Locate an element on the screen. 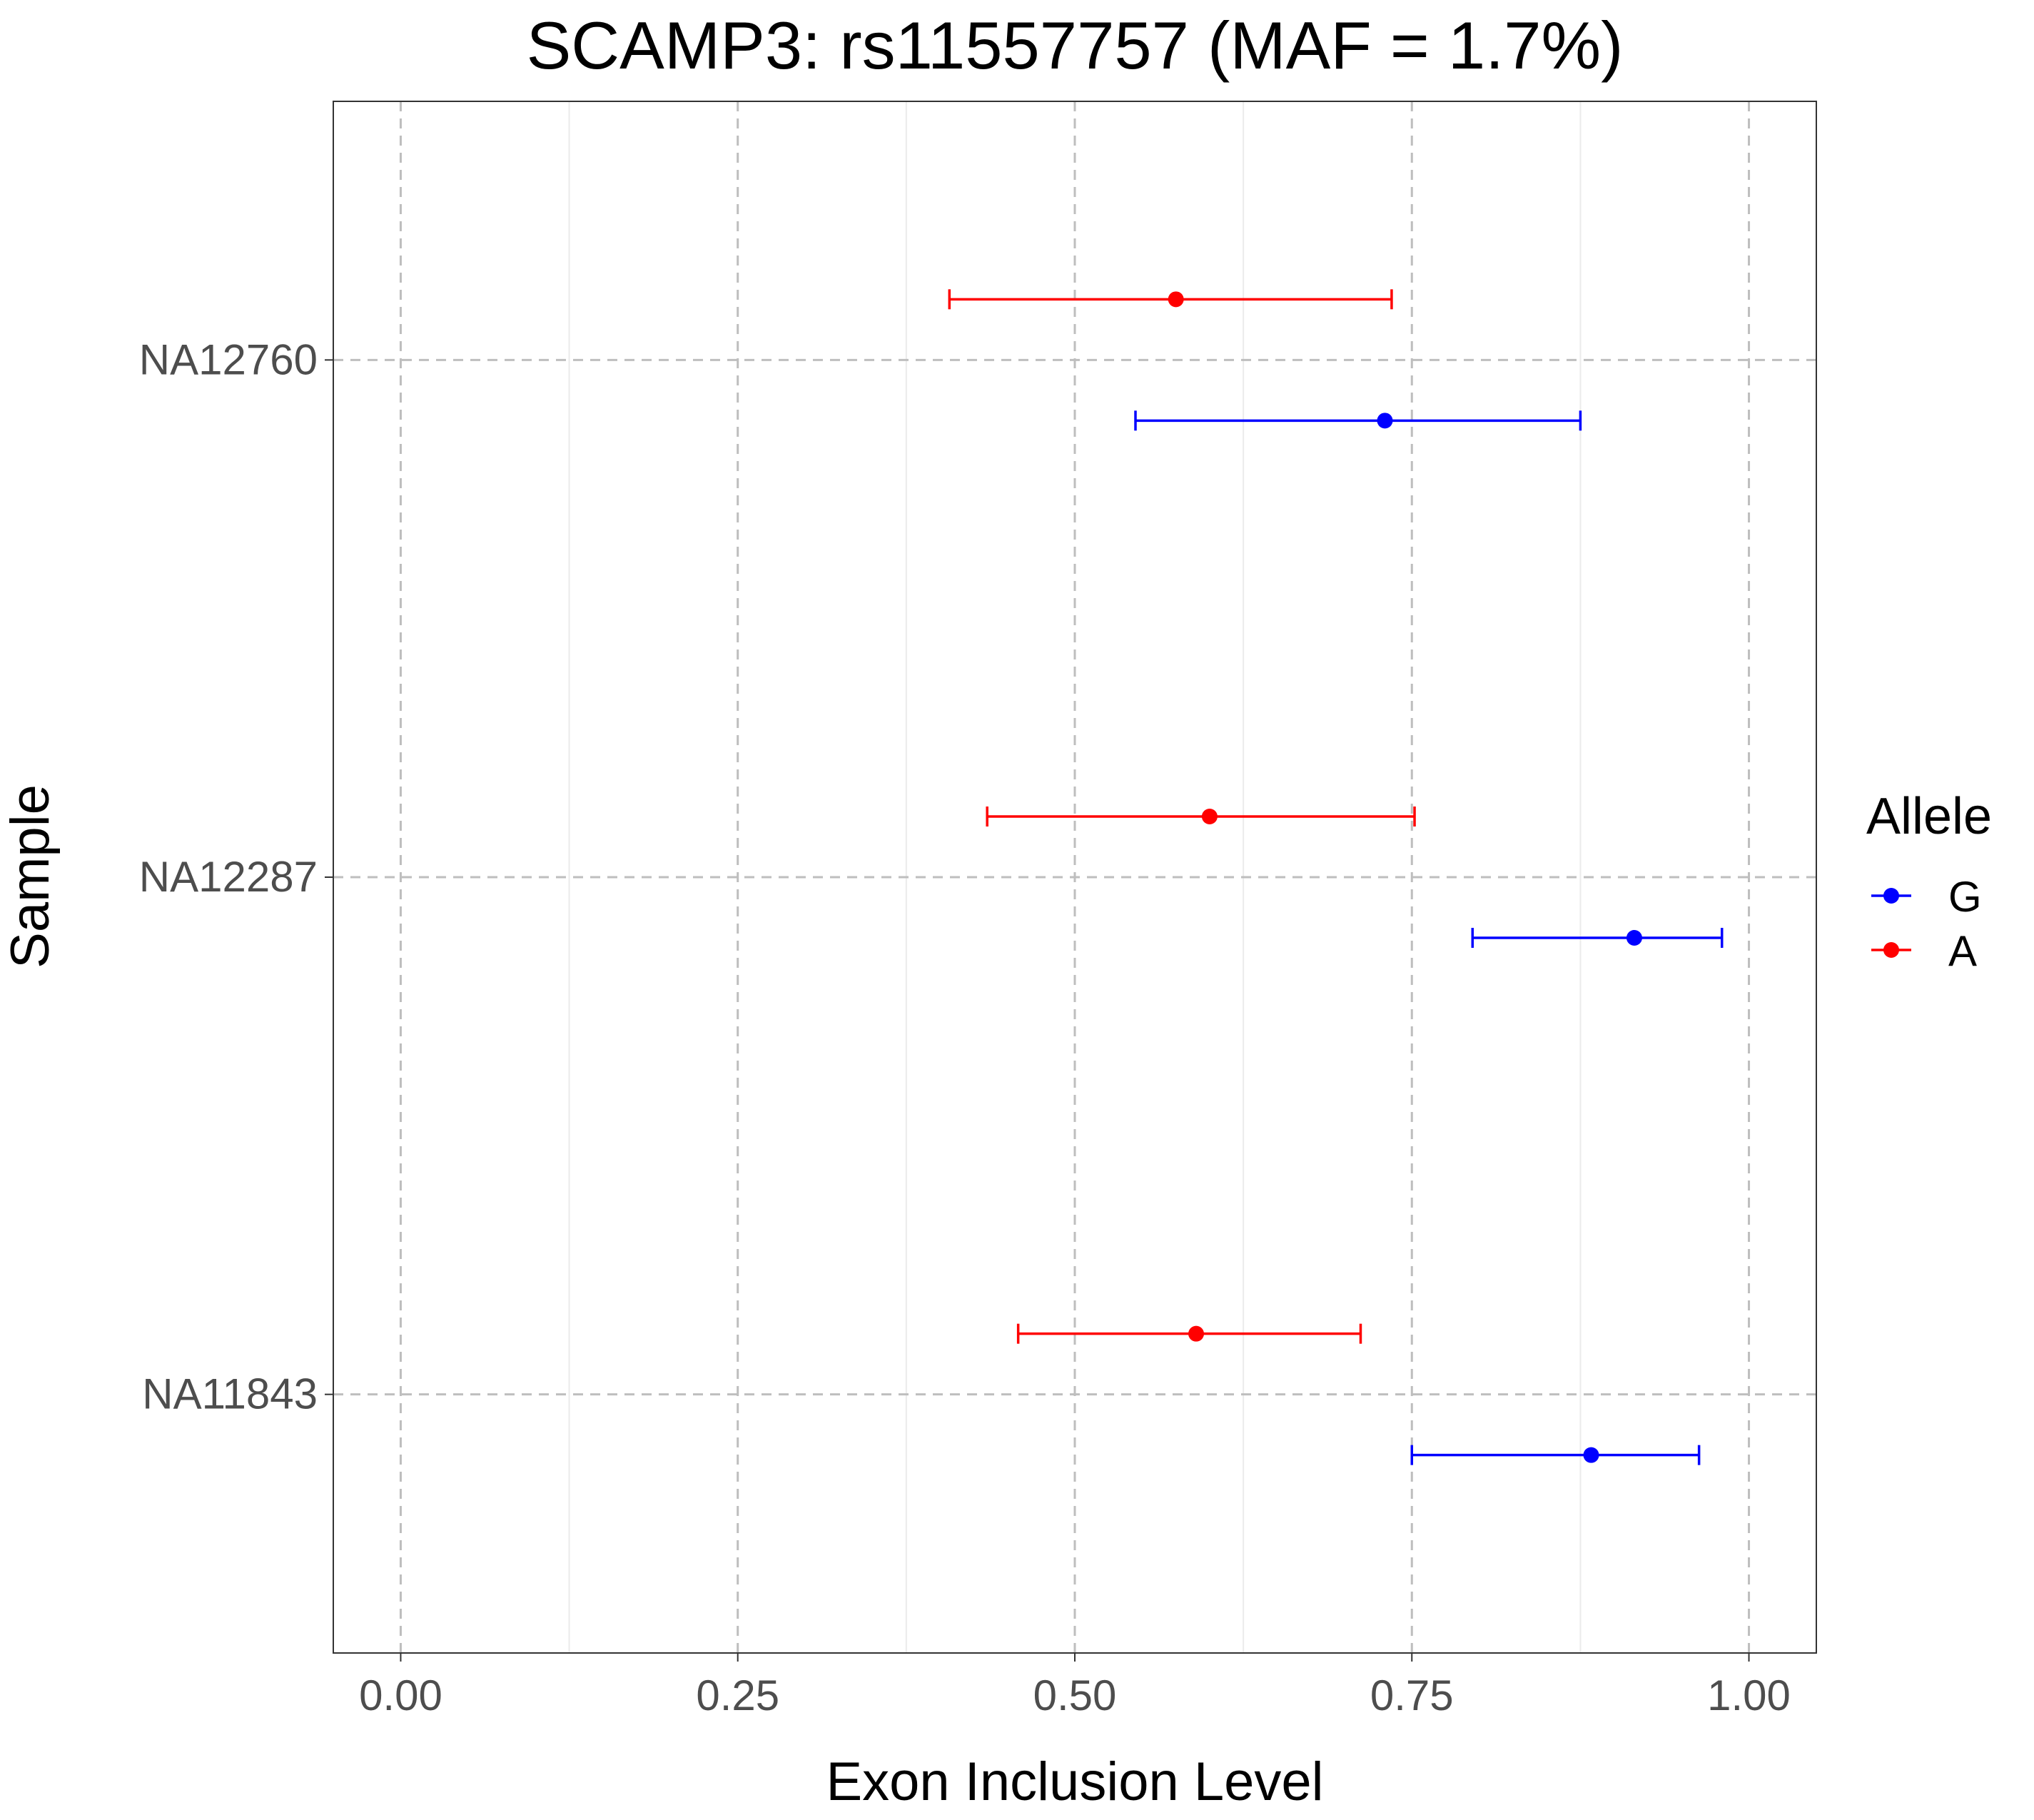 Image resolution: width=2034 pixels, height=1820 pixels. series-A is located at coordinates (1182, 816).